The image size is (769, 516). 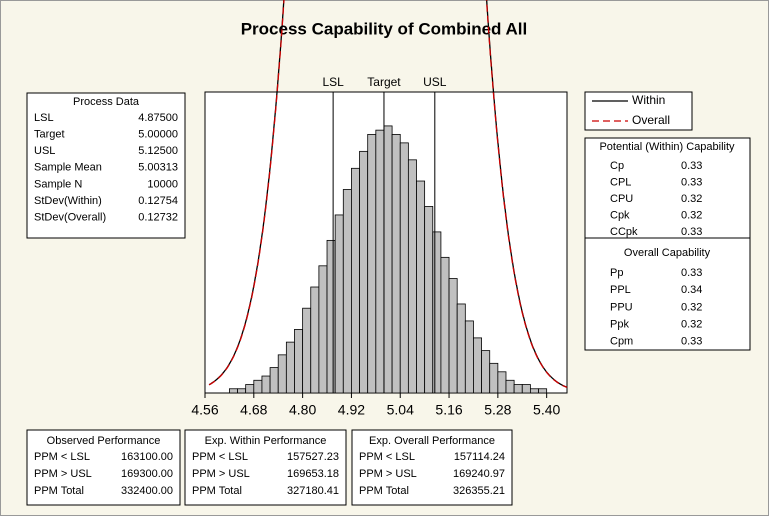 What do you see at coordinates (333, 82) in the screenshot?
I see `spec-label: LSL` at bounding box center [333, 82].